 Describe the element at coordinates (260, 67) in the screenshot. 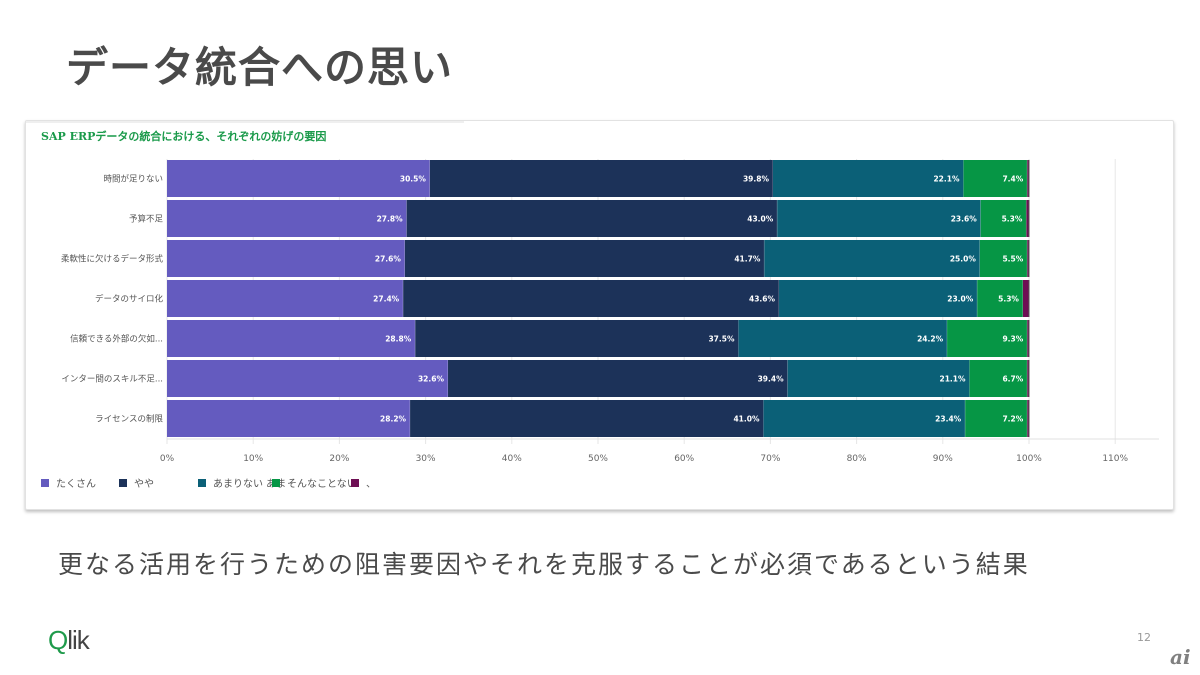

I see `slide-title: データ統合への思い` at that location.